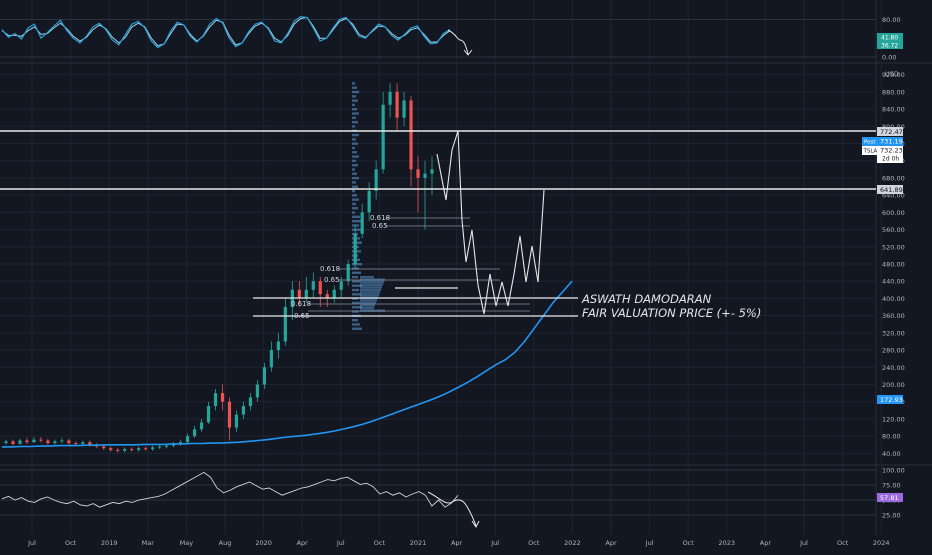 The width and height of the screenshot is (932, 555). Describe the element at coordinates (893, 351) in the screenshot. I see `price-tick-label: 280.00` at that location.